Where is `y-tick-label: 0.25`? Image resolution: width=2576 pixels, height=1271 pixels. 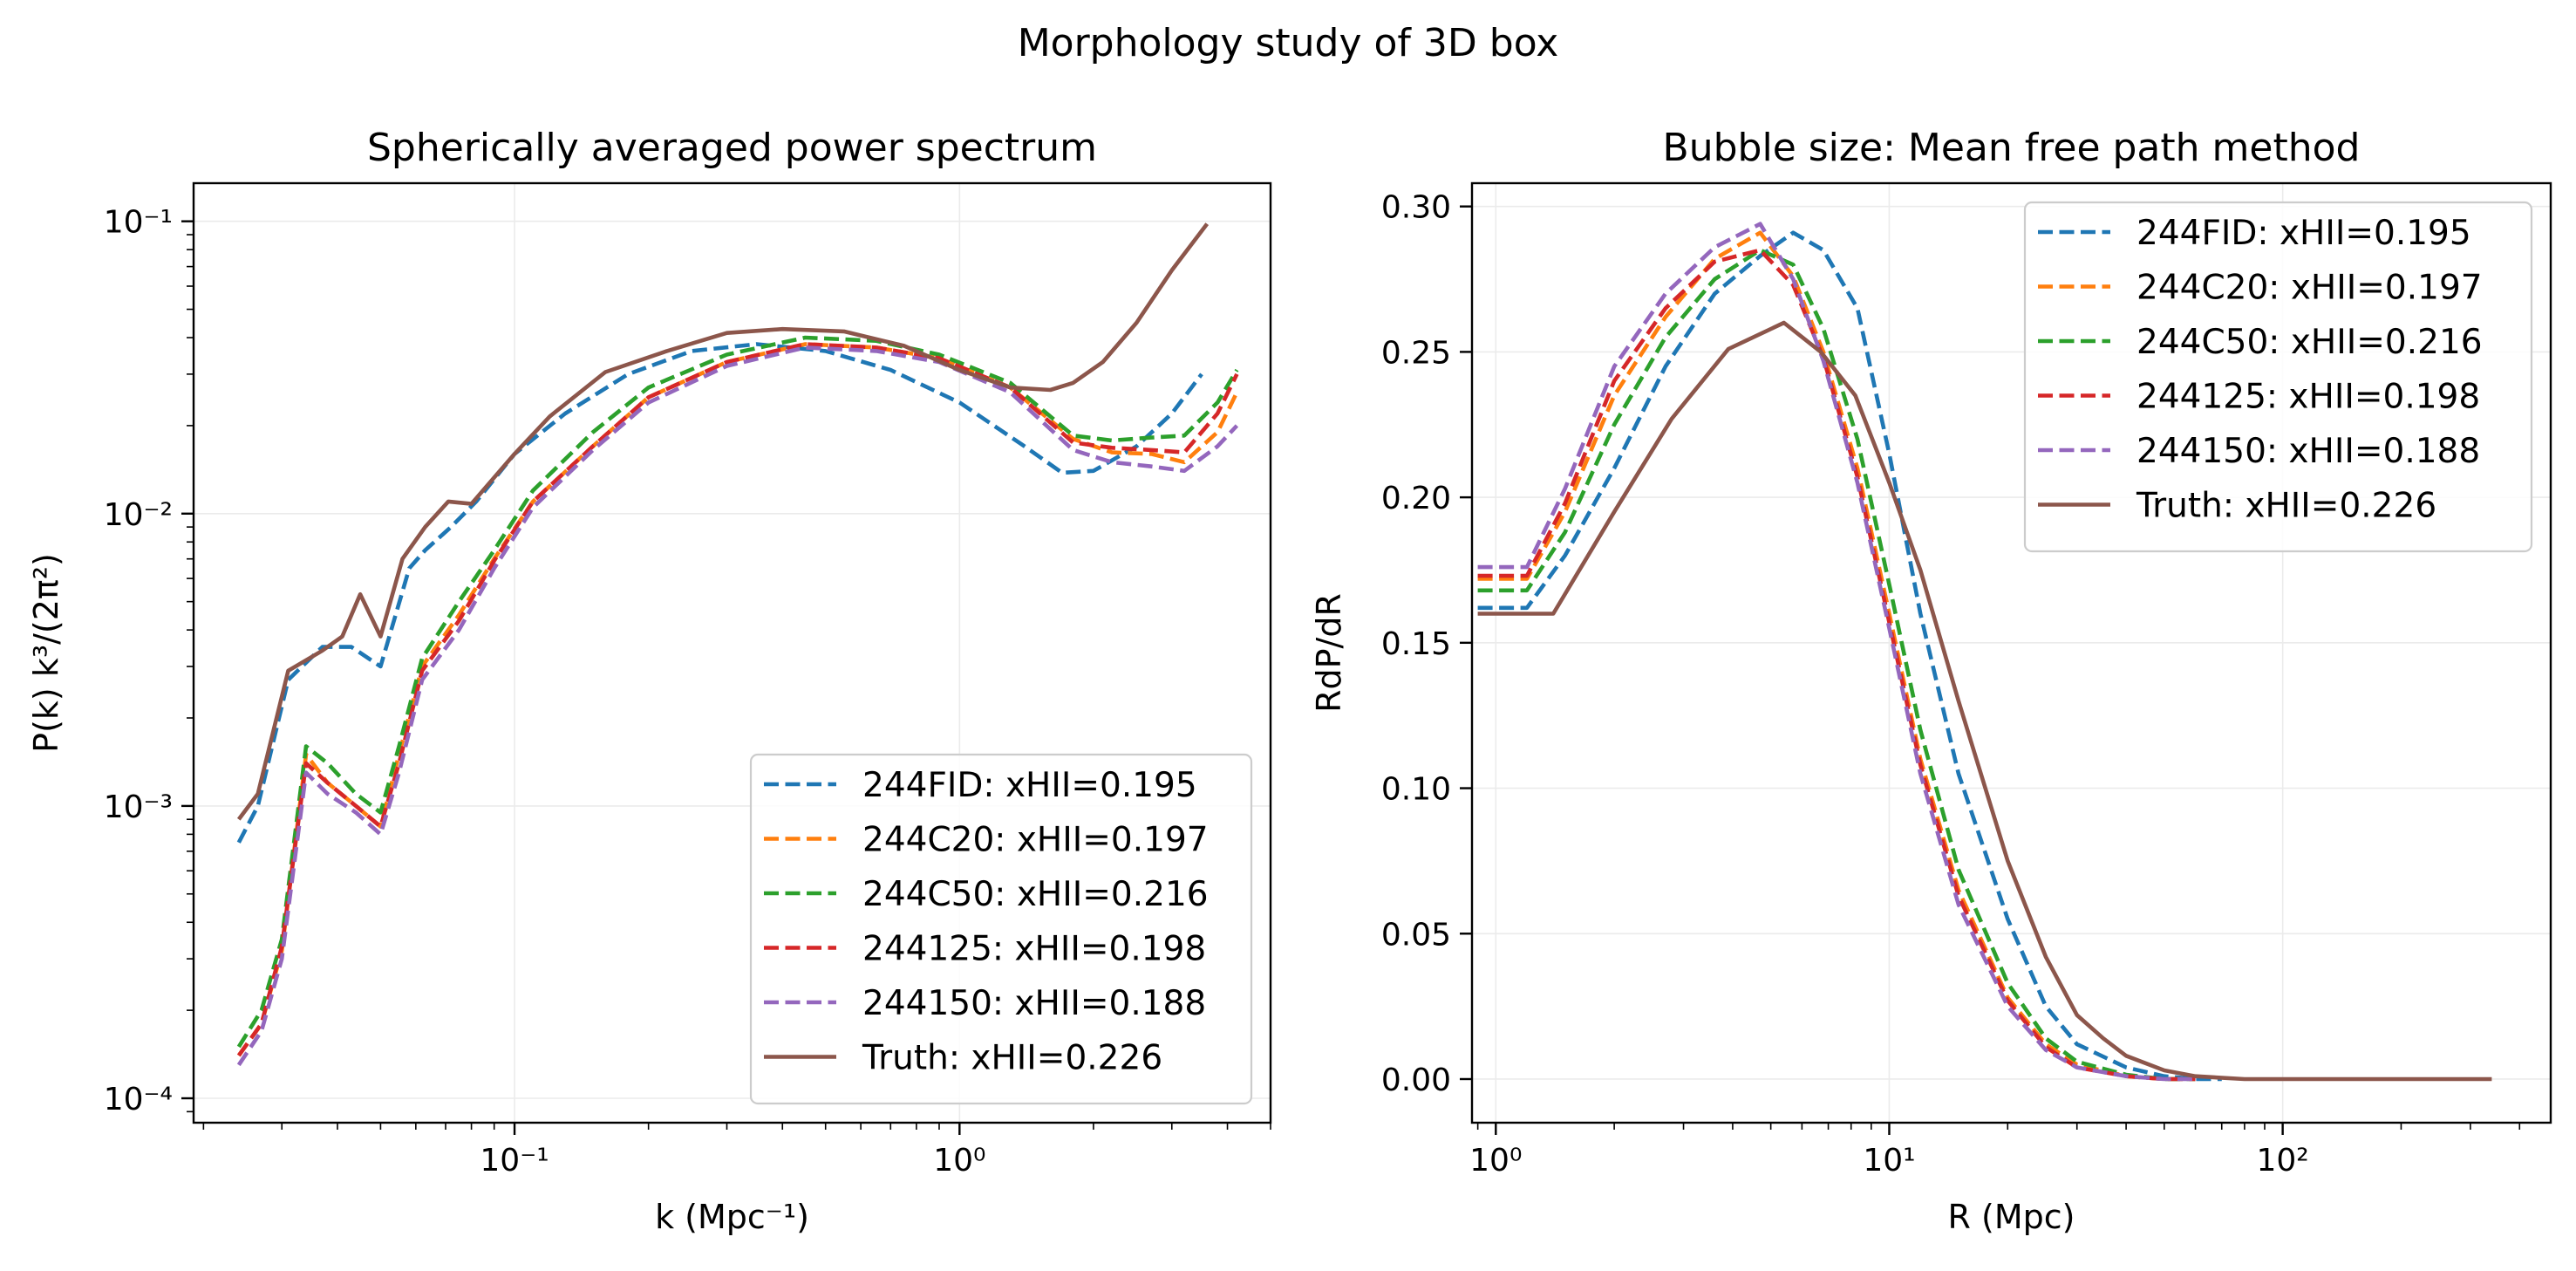
y-tick-label: 0.25 is located at coordinates (1416, 353).